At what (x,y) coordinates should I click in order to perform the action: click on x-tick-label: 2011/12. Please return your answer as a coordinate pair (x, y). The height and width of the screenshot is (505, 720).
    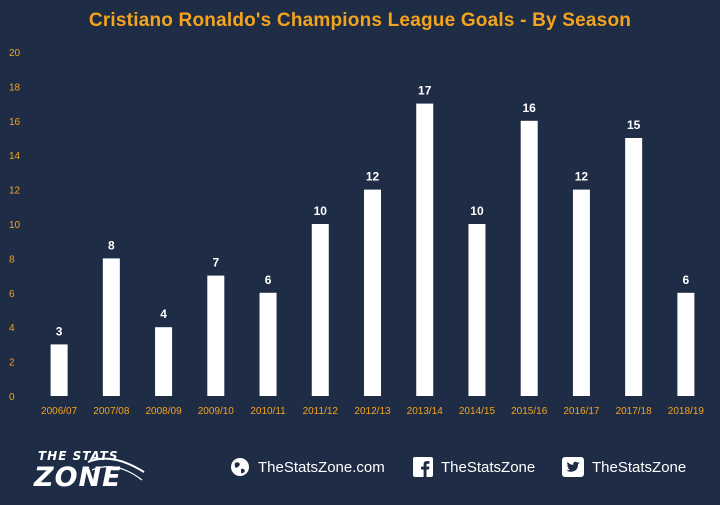
    Looking at the image, I should click on (321, 411).